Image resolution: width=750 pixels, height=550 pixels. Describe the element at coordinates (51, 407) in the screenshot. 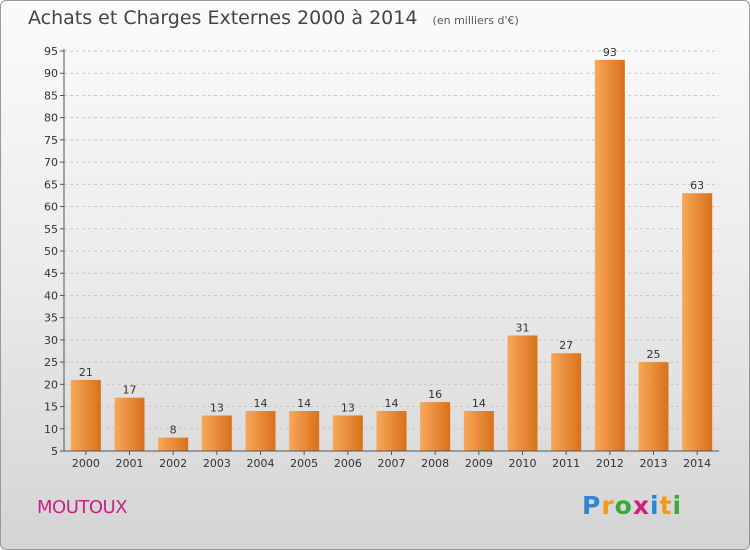

I see `y-tick-label: 15` at that location.